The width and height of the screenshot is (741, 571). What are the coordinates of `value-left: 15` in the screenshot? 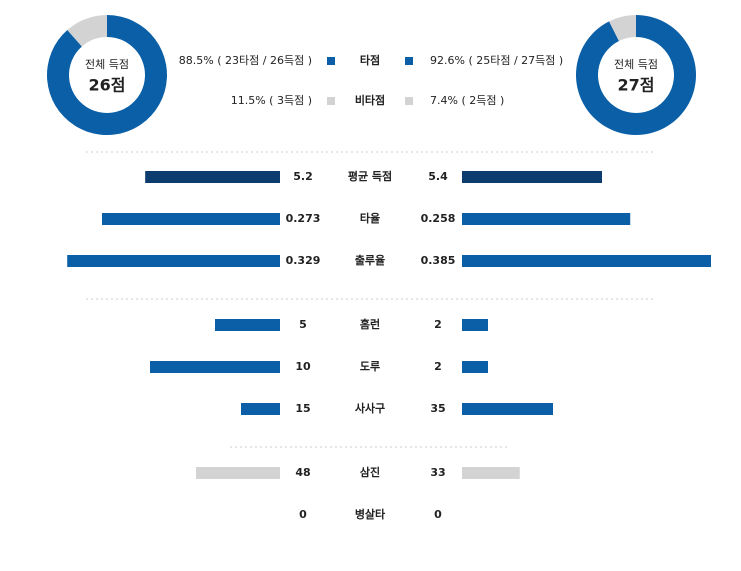 It's located at (302, 408).